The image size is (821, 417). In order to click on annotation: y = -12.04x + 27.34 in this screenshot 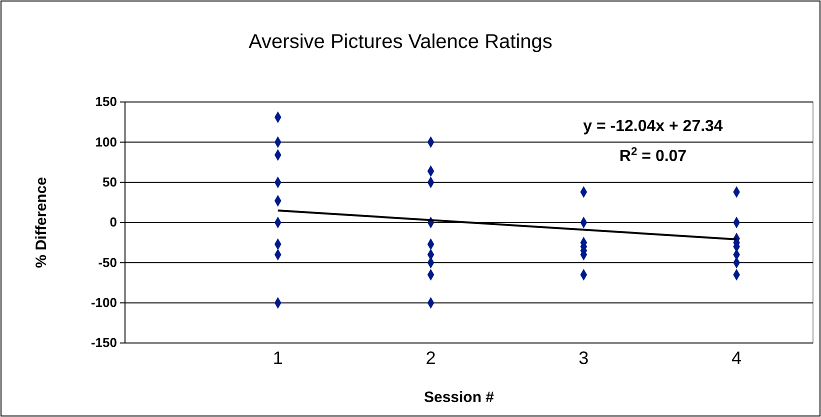, I will do `click(653, 126)`.